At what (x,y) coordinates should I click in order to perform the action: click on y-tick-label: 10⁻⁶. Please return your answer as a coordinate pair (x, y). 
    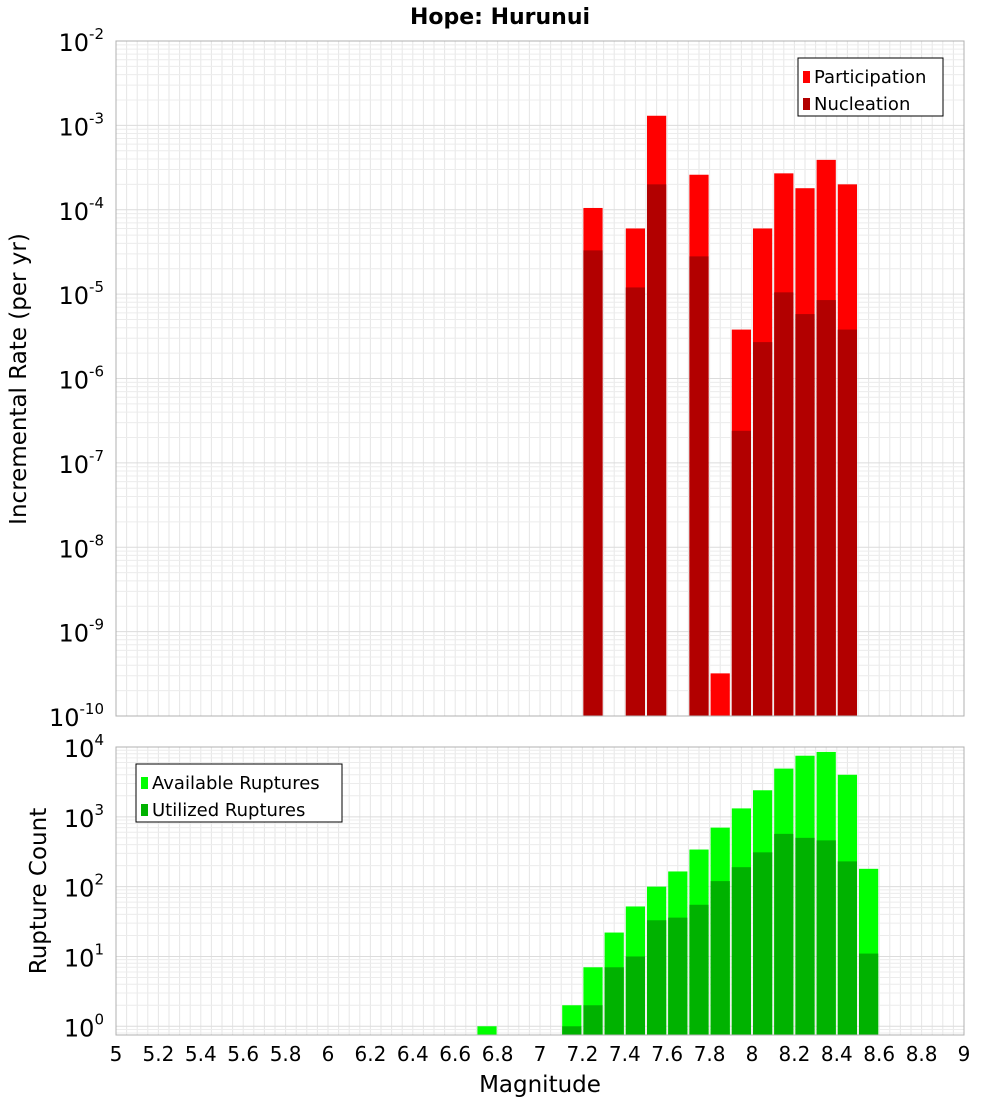
    Looking at the image, I should click on (81, 379).